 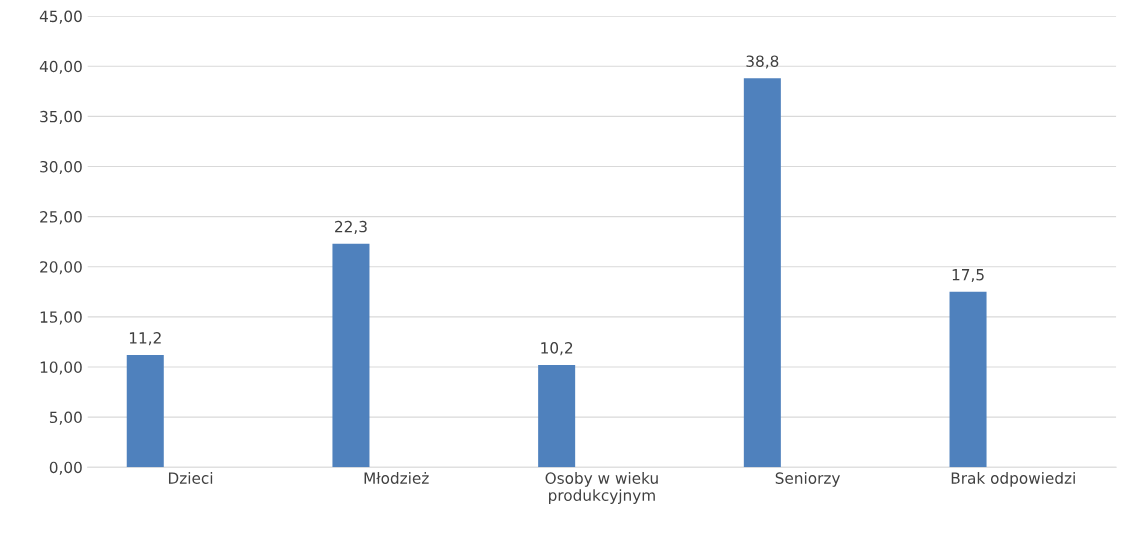 I want to click on y-tick-label: 10,00, so click(x=61, y=368).